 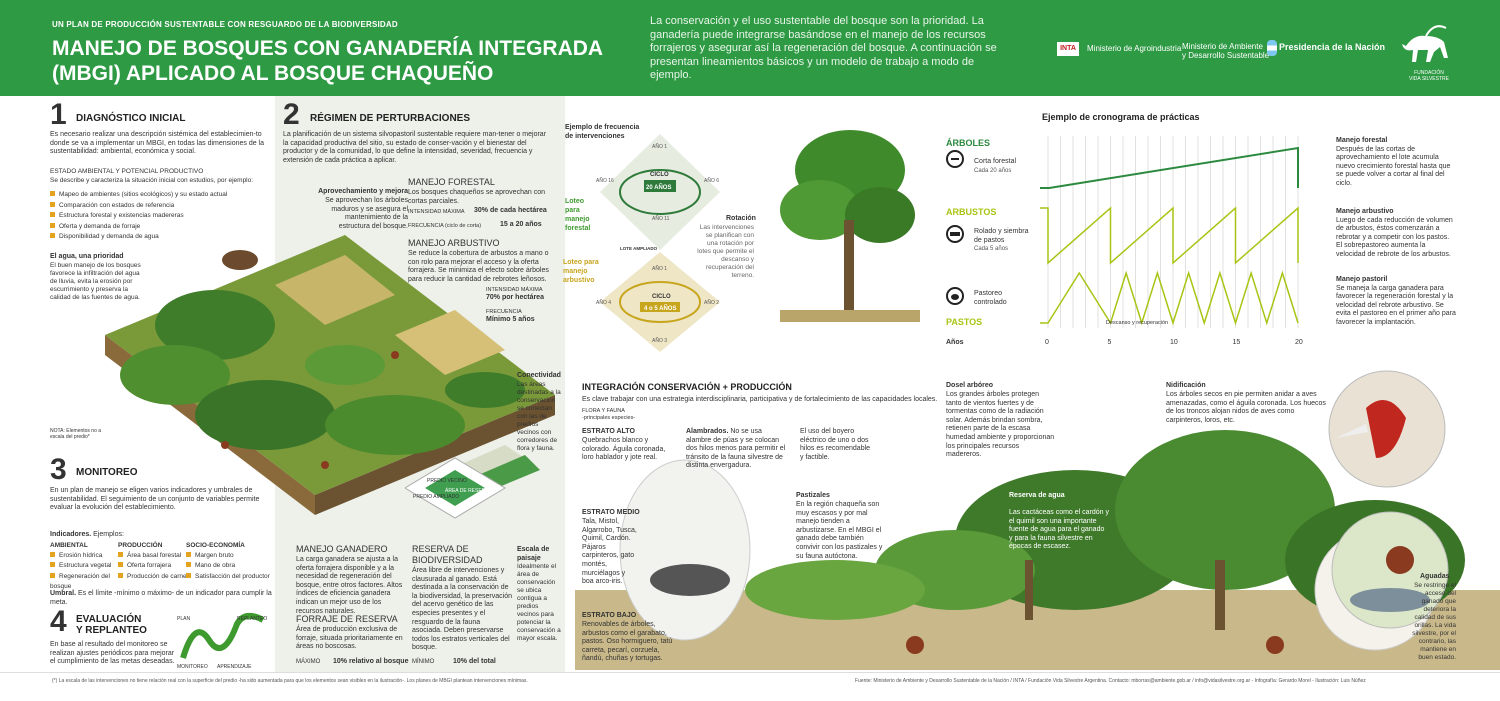 I want to click on flora-fauna-sub: -principales especies-, so click(x=609, y=418).